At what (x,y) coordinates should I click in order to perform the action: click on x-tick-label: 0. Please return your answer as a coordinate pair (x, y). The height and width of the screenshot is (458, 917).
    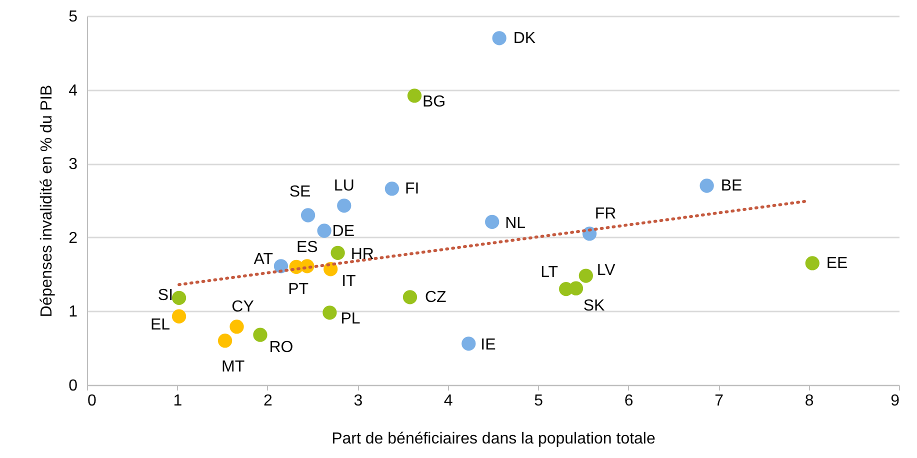
    Looking at the image, I should click on (92, 401).